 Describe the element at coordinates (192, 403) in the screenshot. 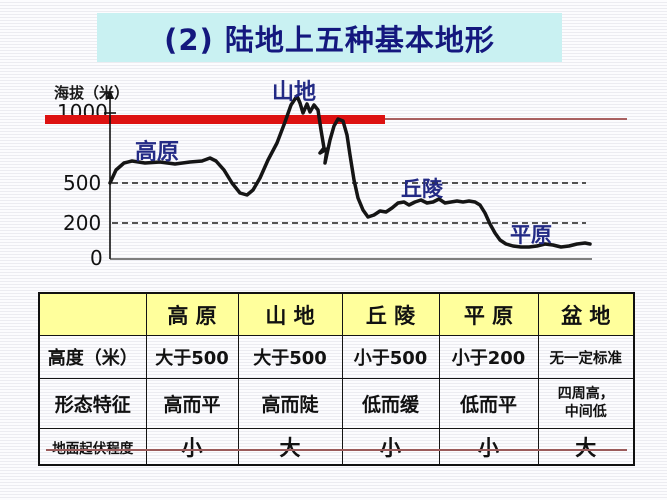

I see `shape-plateau: 高而平` at that location.